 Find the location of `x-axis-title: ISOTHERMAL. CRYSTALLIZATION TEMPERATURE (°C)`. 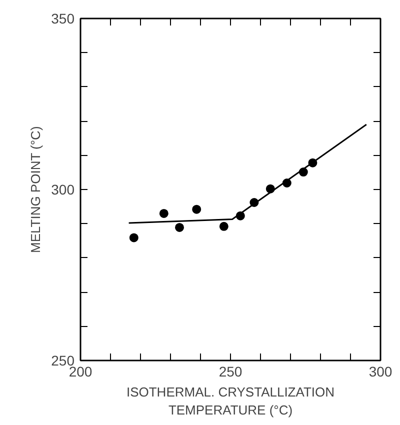

x-axis-title: ISOTHERMAL. CRYSTALLIZATION TEMPERATURE (°C) is located at coordinates (230, 401).